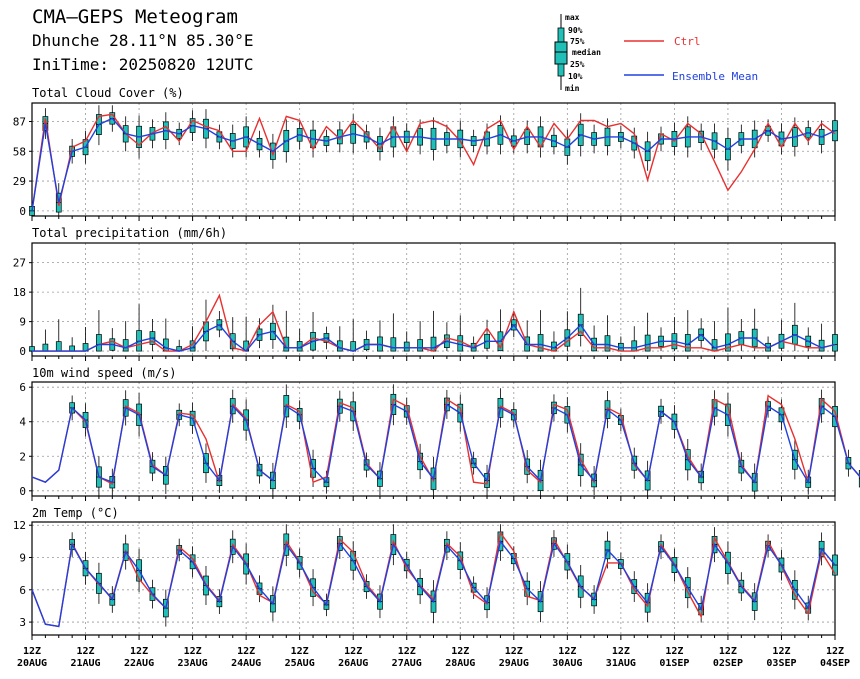 The height and width of the screenshot is (679, 860). I want to click on y-tick-label: 9, so click(22, 322).